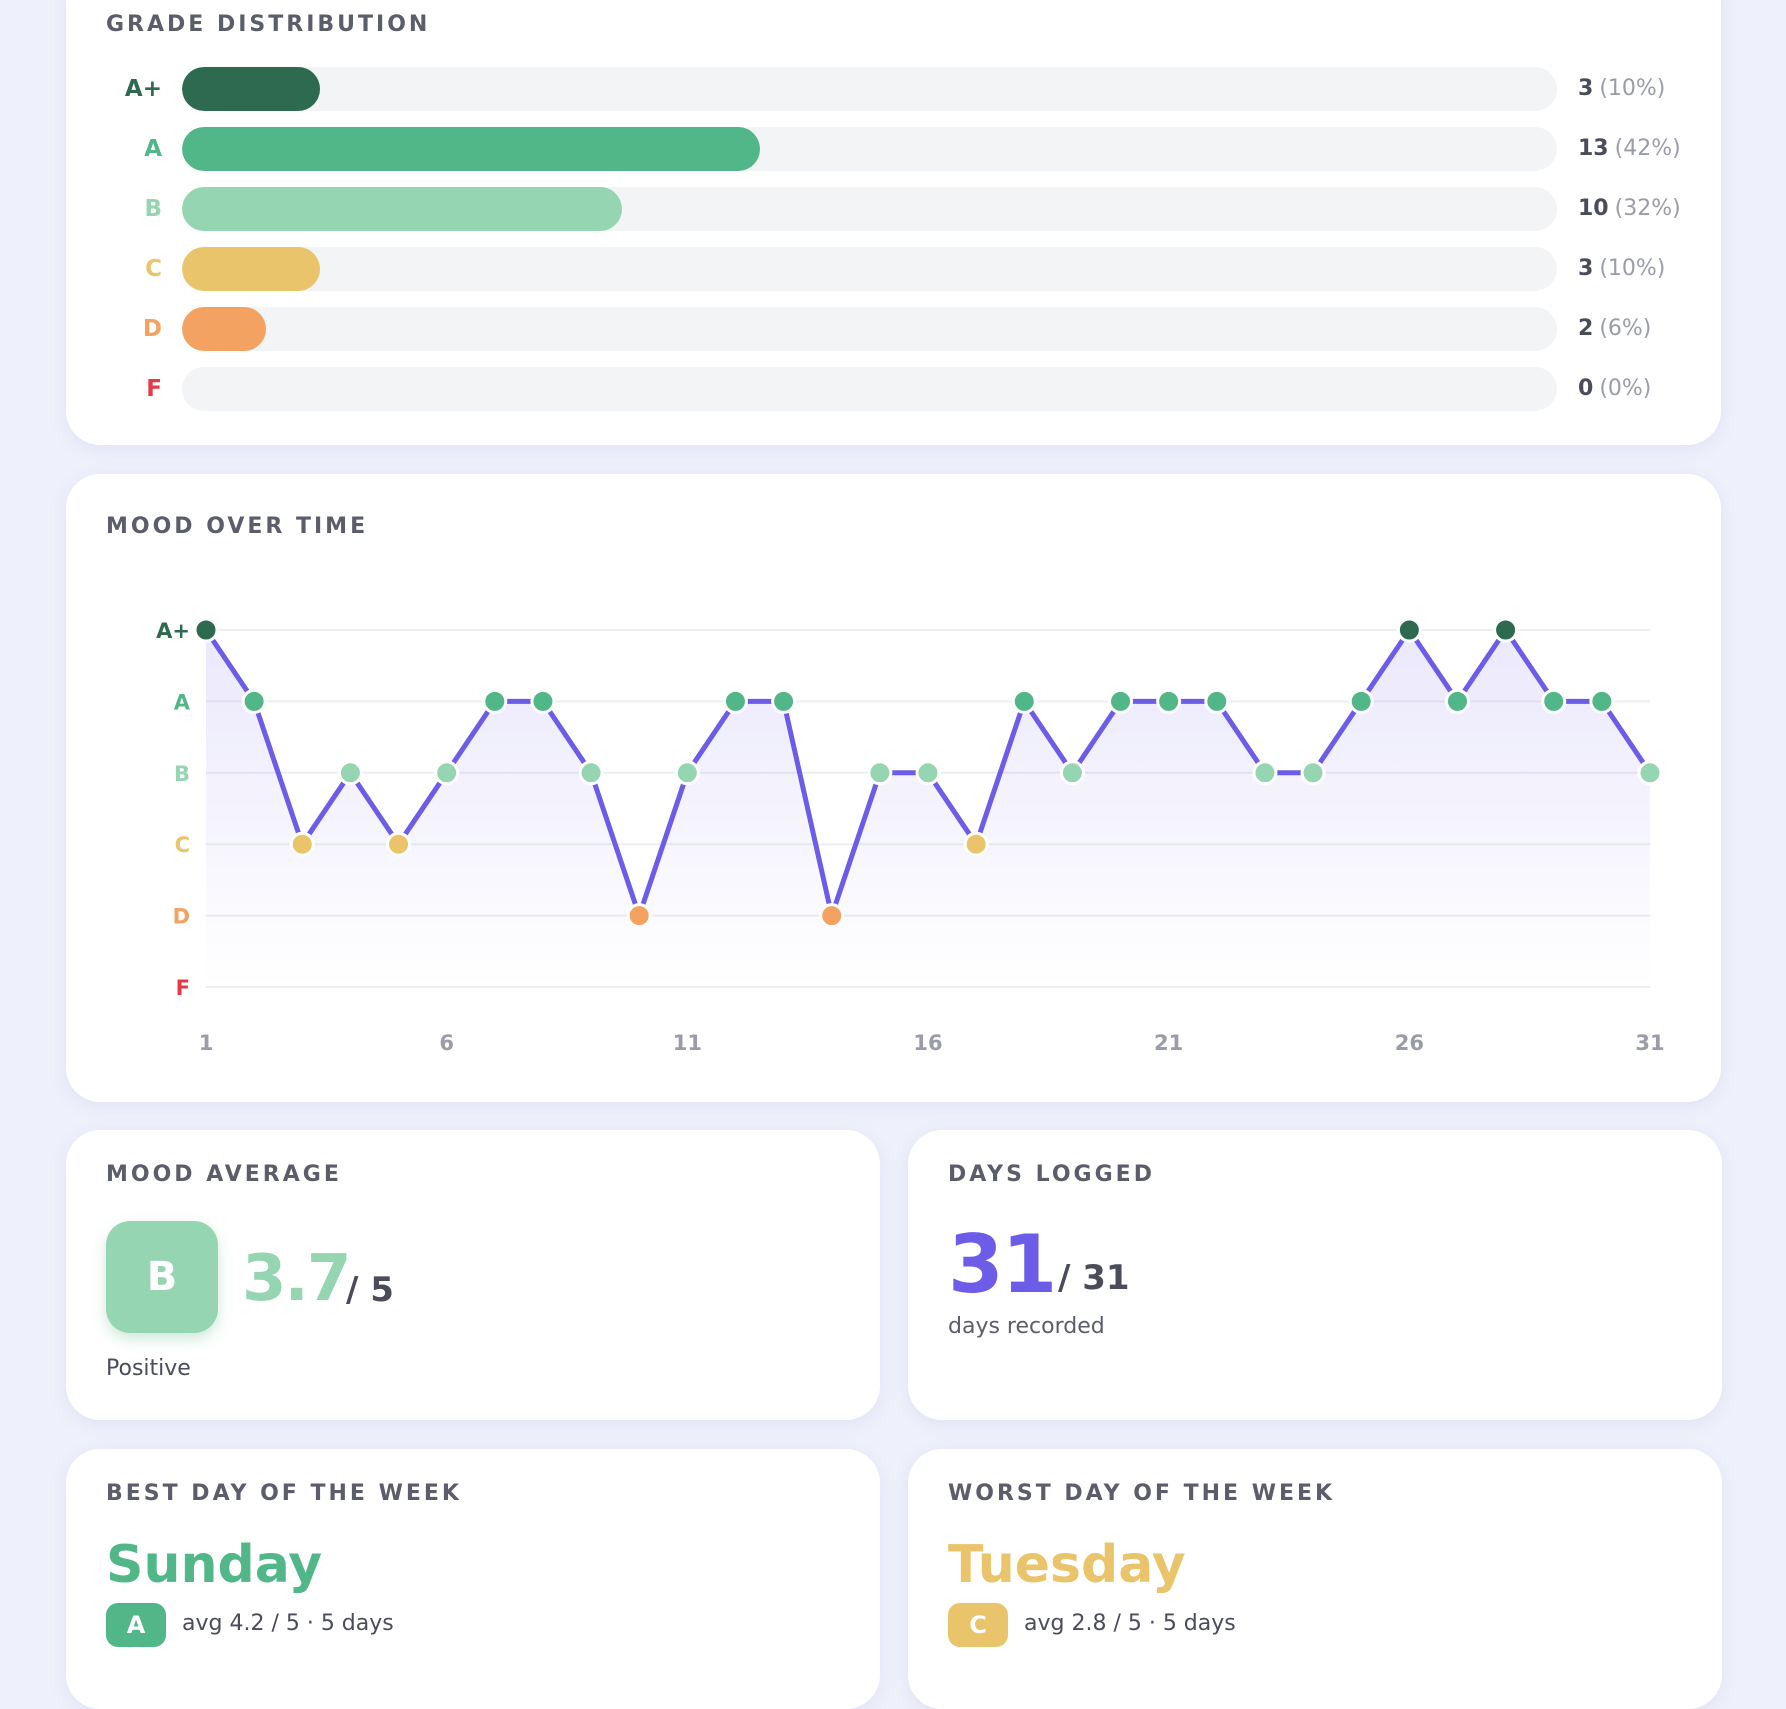 The image size is (1786, 1709). What do you see at coordinates (1625, 328) in the screenshot?
I see `grade-row-percent: (6%)` at bounding box center [1625, 328].